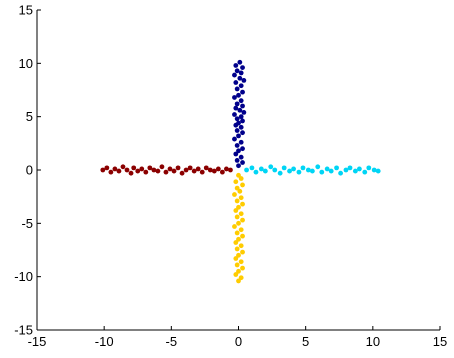 The height and width of the screenshot is (358, 454). I want to click on x-tick-label: 5, so click(305, 341).